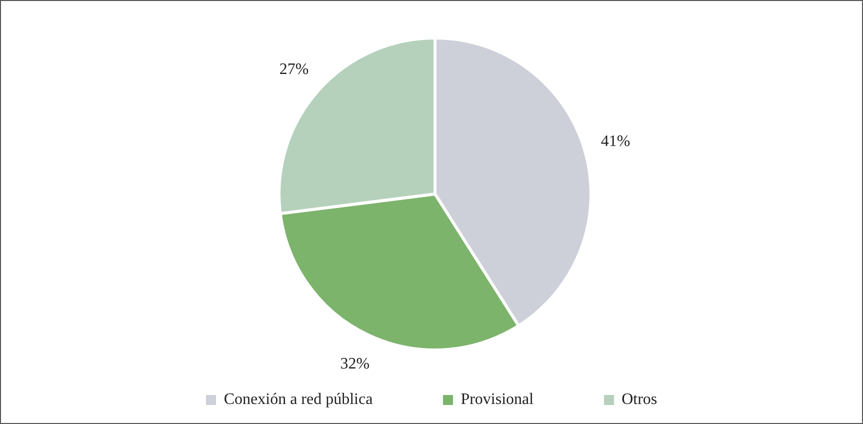 This screenshot has width=863, height=424. I want to click on legend-label: Otros, so click(640, 400).